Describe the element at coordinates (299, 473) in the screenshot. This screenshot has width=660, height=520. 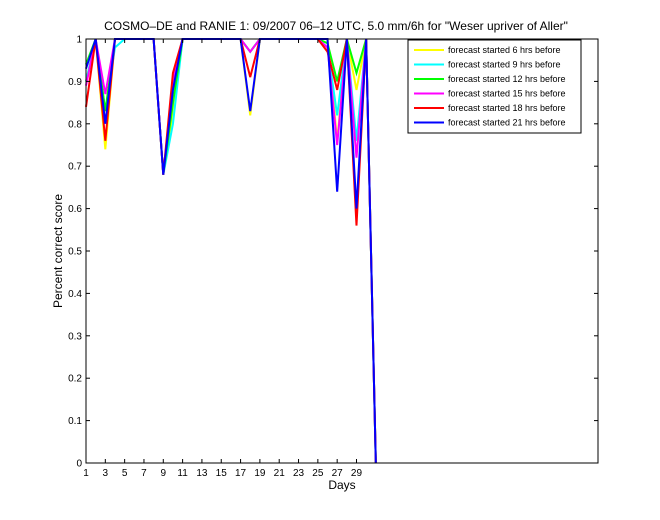
I see `x-tick-label: 23` at that location.